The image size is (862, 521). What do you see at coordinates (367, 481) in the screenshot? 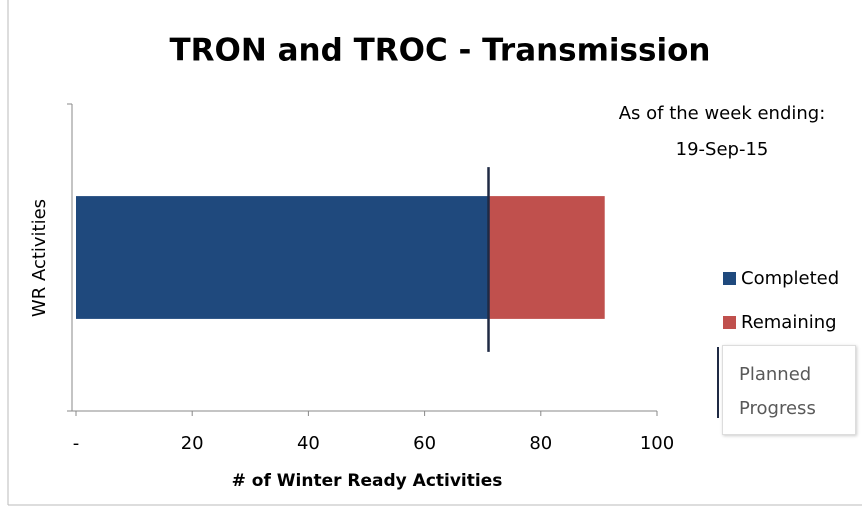
I see `x-axis-label: # of Winter Ready Activities` at bounding box center [367, 481].